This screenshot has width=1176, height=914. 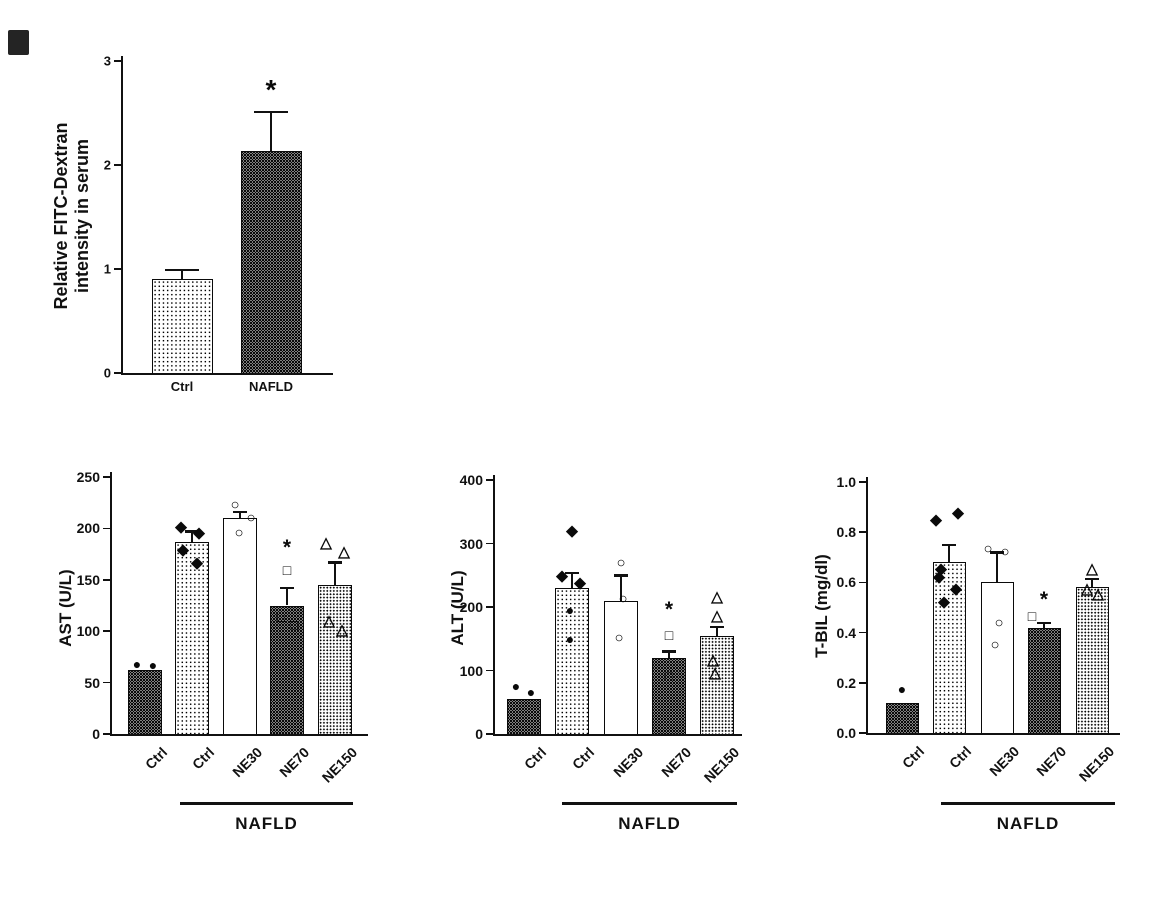 I want to click on y-tick-label: 300, so click(x=471, y=543).